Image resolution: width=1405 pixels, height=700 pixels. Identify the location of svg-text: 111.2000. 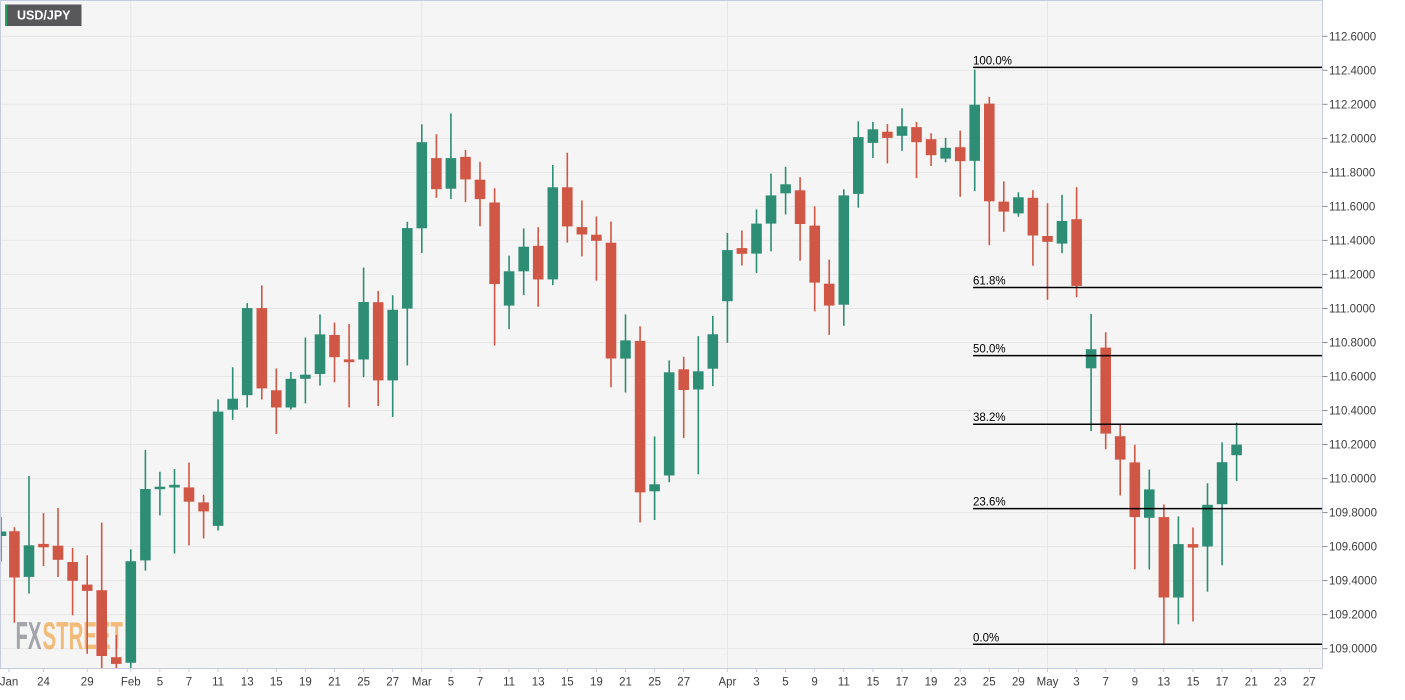
(1352, 275).